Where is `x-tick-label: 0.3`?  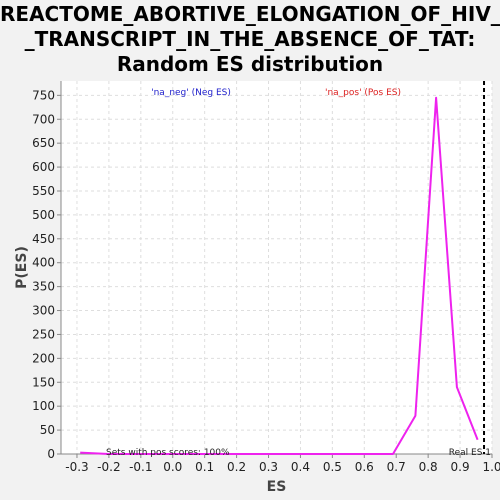
x-tick-label: 0.3 is located at coordinates (268, 467).